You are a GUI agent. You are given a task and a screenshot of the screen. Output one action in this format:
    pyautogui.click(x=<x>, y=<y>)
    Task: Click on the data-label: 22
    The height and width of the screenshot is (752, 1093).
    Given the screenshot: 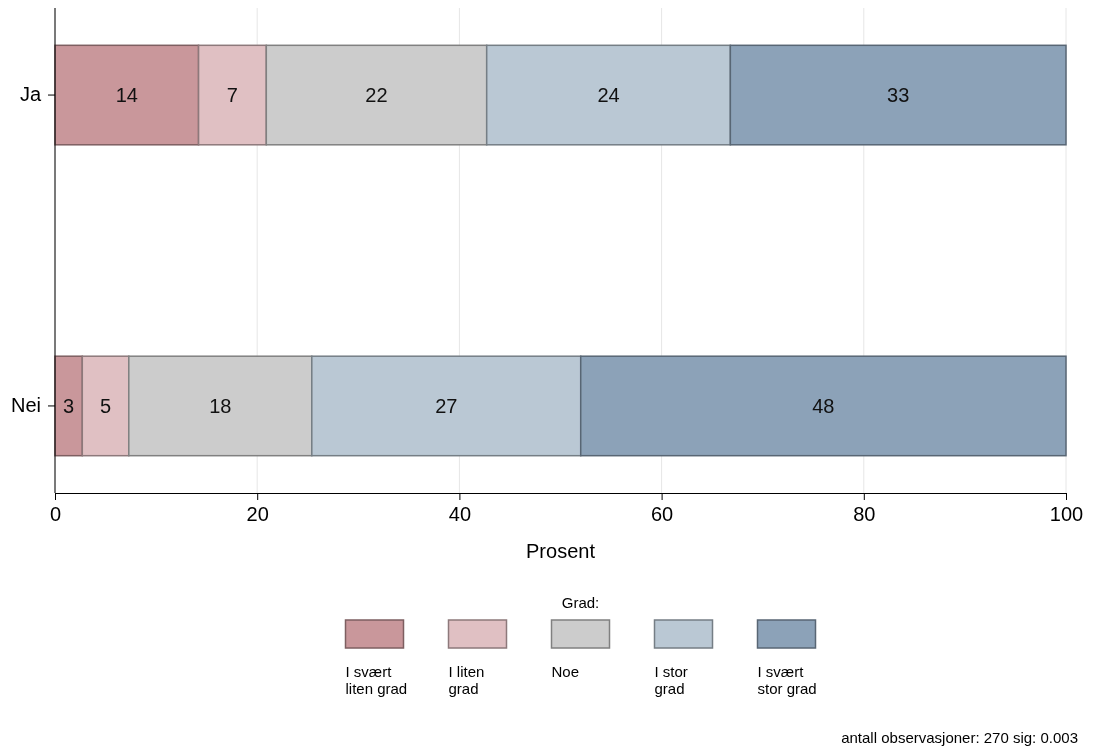 What is the action you would take?
    pyautogui.click(x=376, y=95)
    